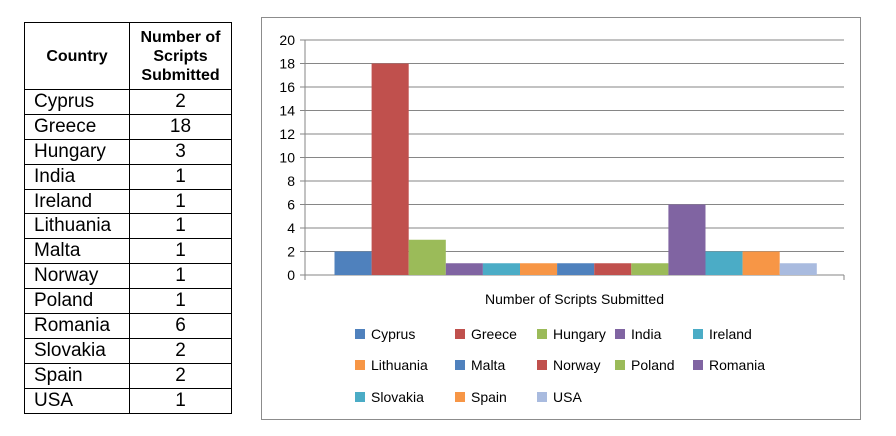 This screenshot has height=436, width=896. I want to click on cell-country: Cyprus, so click(77, 102).